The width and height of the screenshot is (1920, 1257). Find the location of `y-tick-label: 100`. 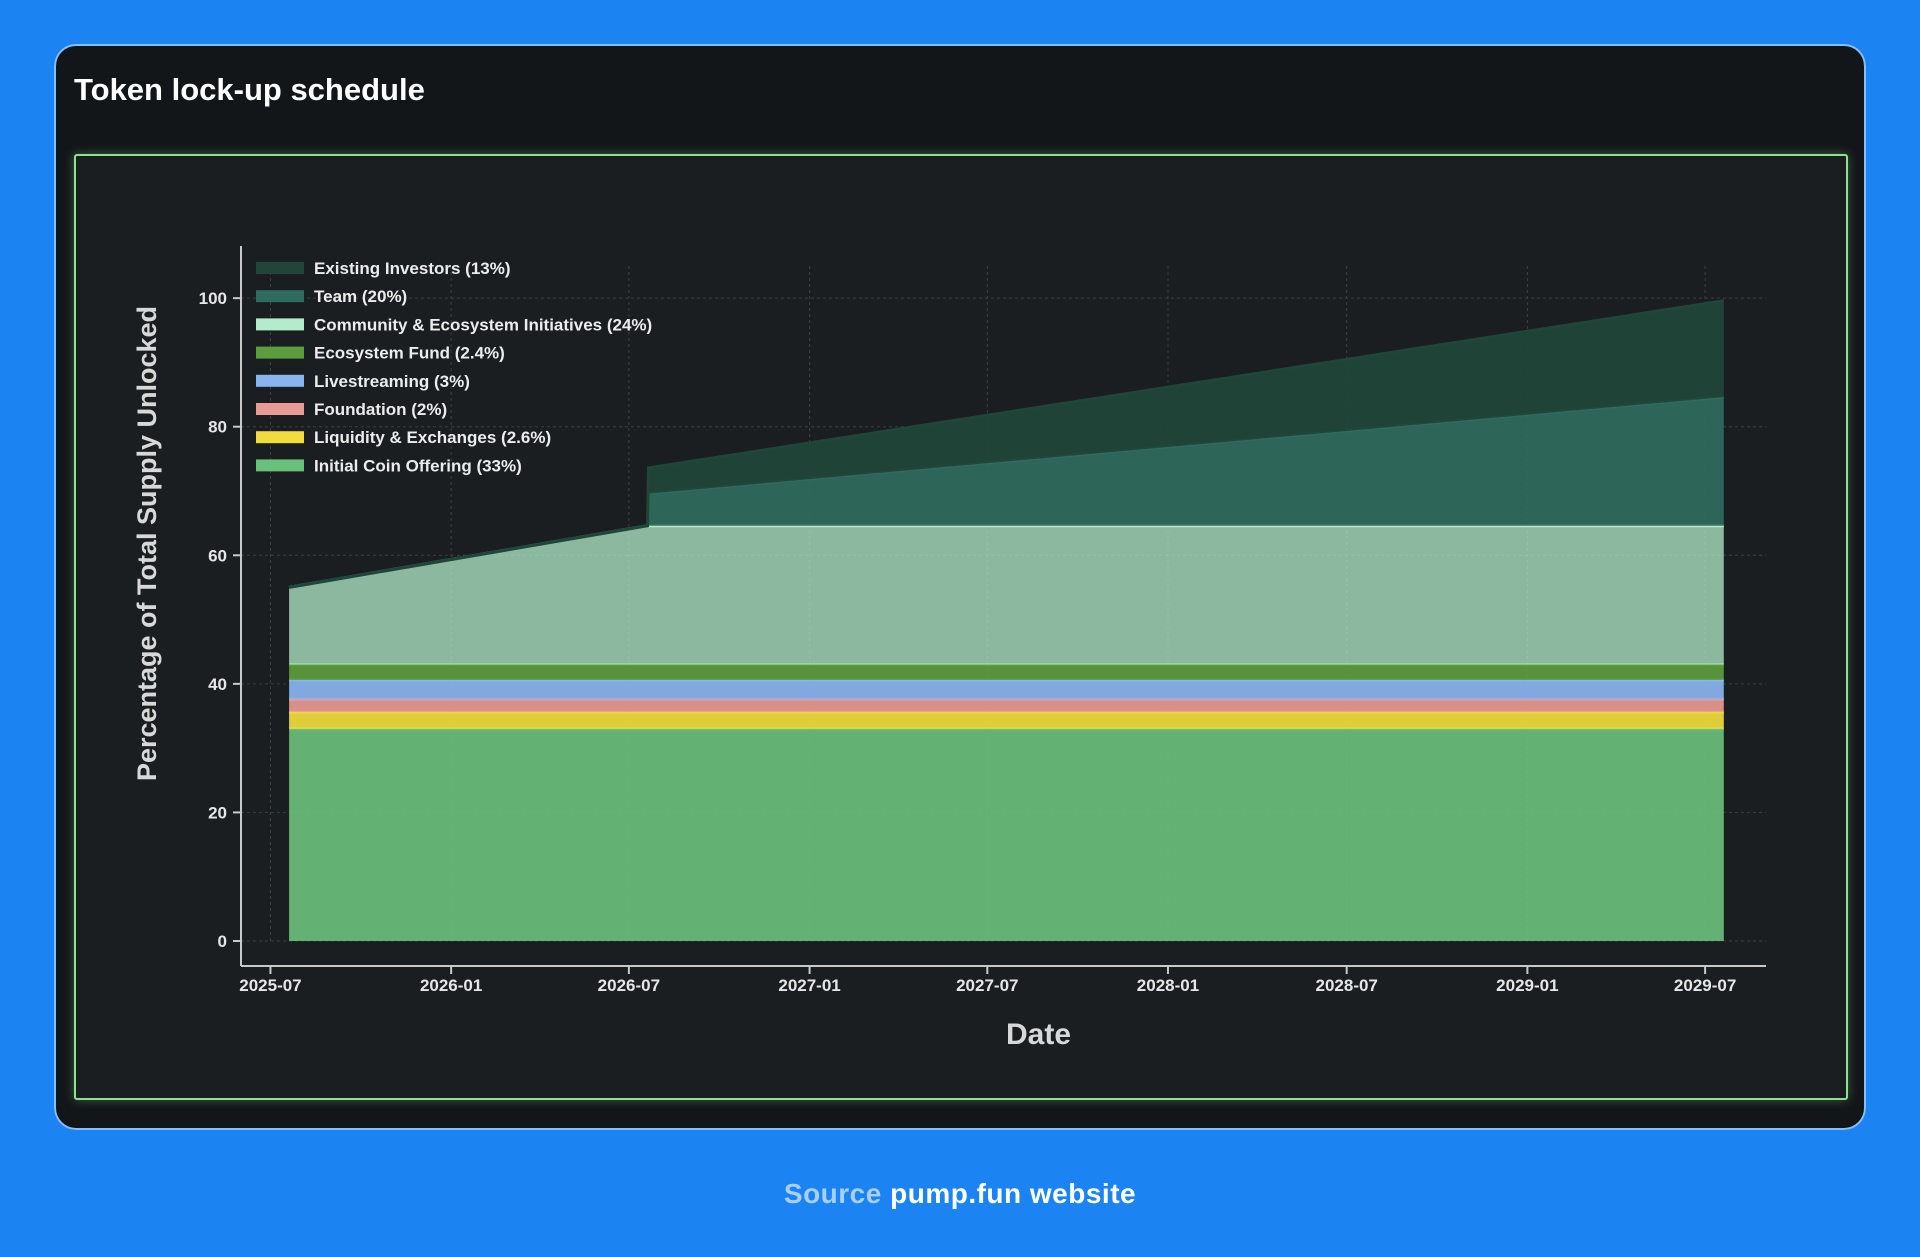

y-tick-label: 100 is located at coordinates (213, 298).